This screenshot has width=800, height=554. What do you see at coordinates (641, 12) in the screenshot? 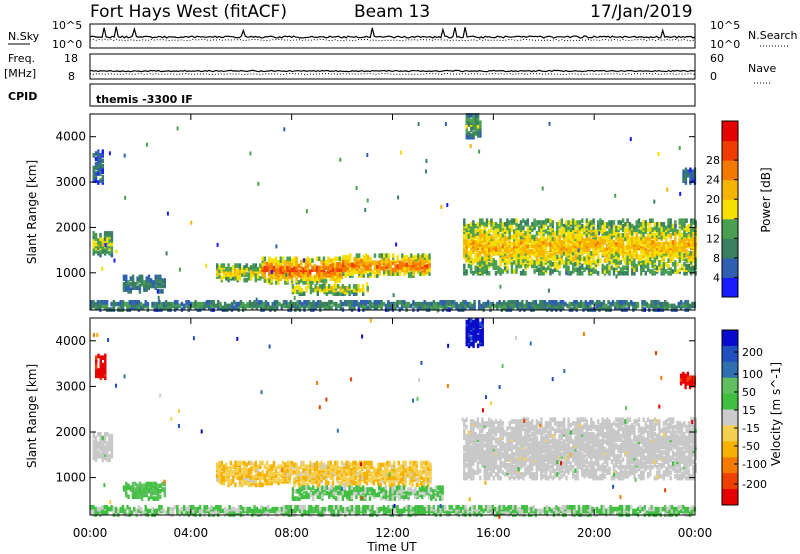
I see `date-label: 17/Jan/2019` at bounding box center [641, 12].